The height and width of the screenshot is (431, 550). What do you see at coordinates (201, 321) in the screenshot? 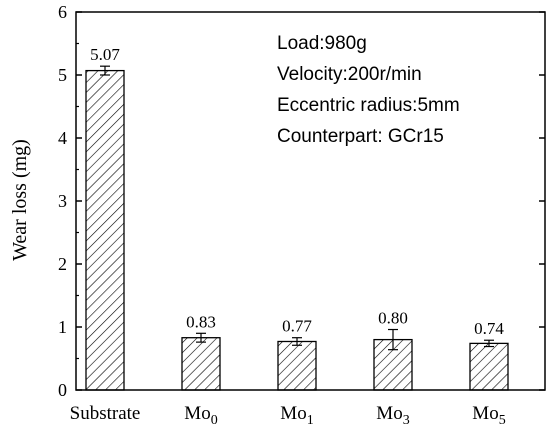
I see `data-label: 0.83` at bounding box center [201, 321].